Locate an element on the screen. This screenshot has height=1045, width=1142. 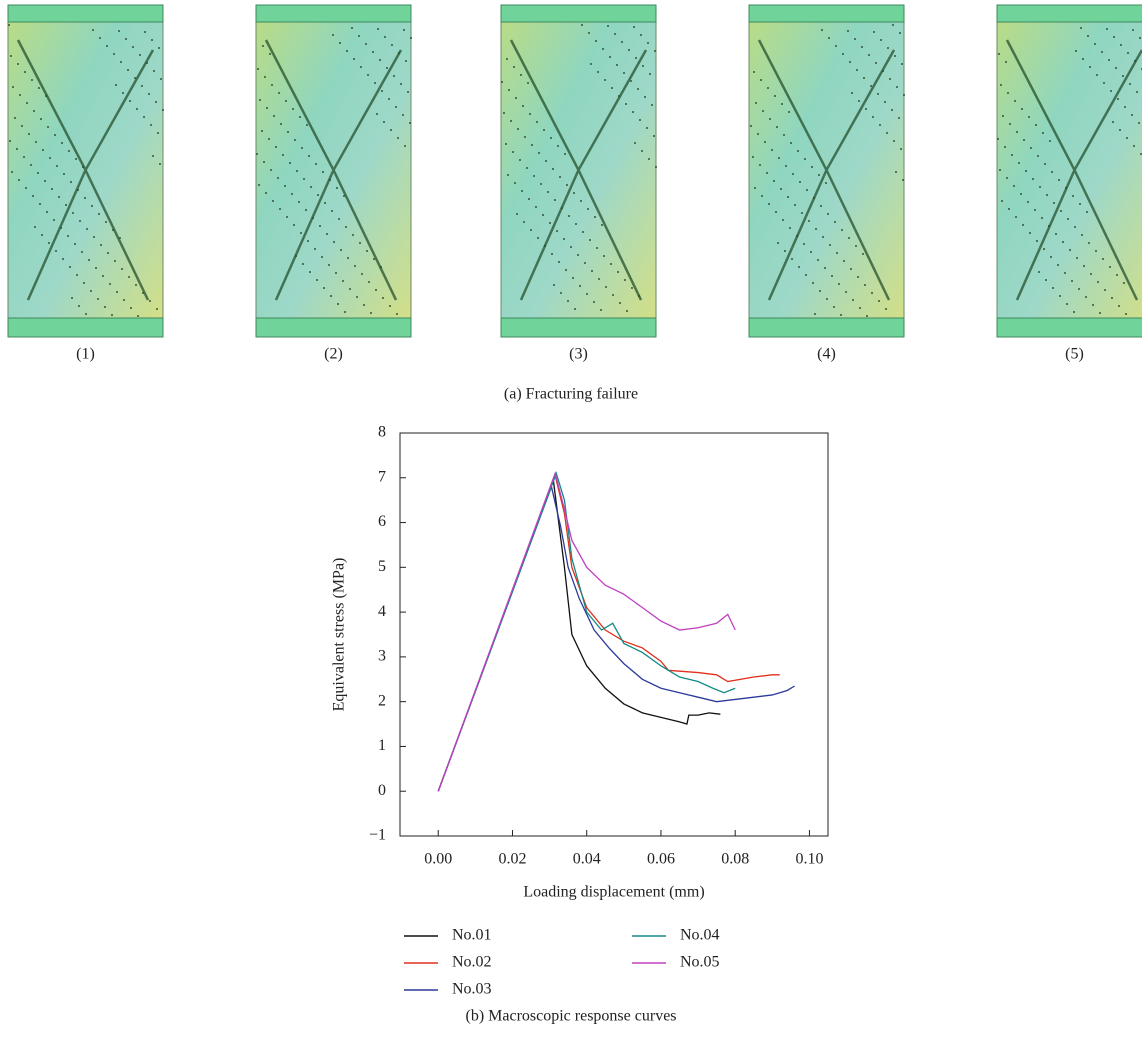
y-tick-label: 5 is located at coordinates (382, 566).